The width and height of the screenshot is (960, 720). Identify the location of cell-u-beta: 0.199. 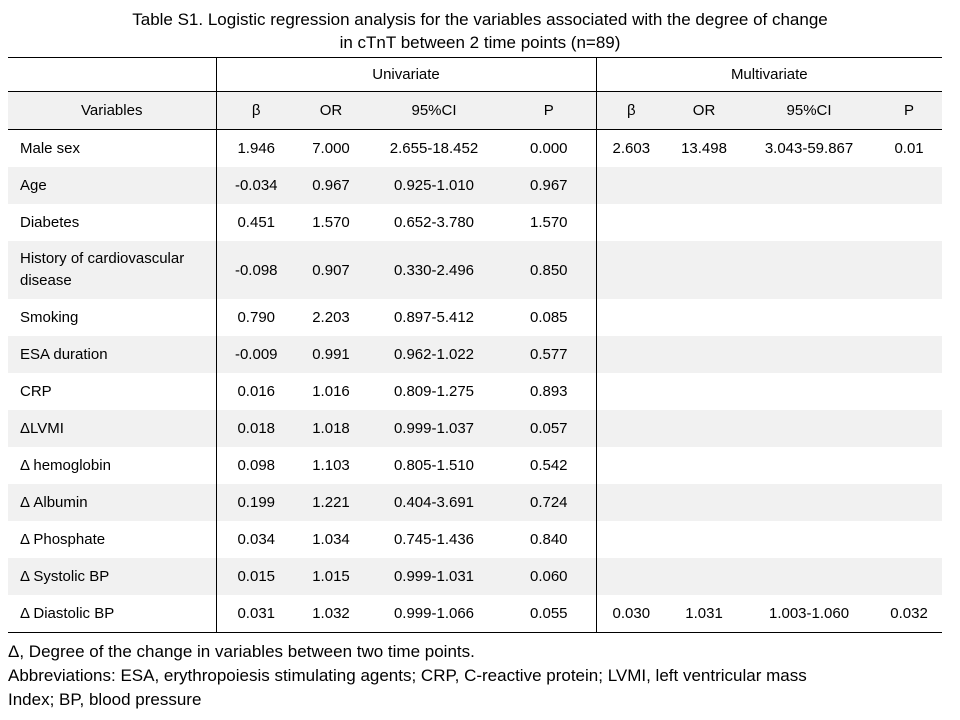
(256, 502).